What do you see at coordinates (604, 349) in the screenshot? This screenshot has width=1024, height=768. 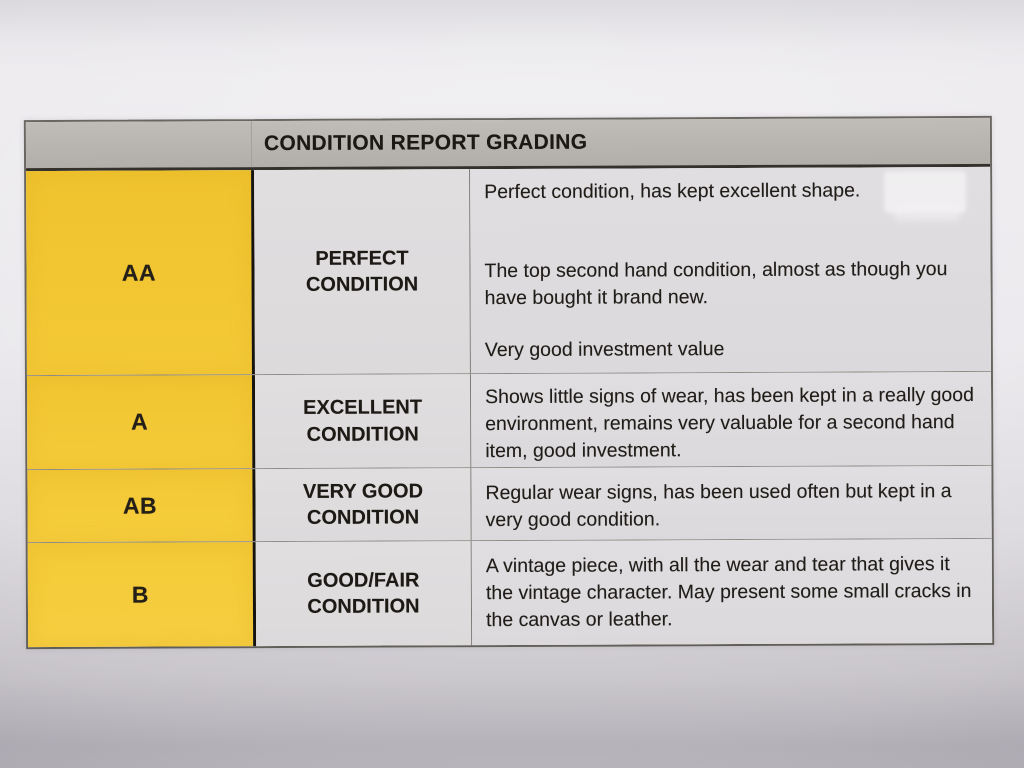 I see `description-paragraph: Very good investment value` at bounding box center [604, 349].